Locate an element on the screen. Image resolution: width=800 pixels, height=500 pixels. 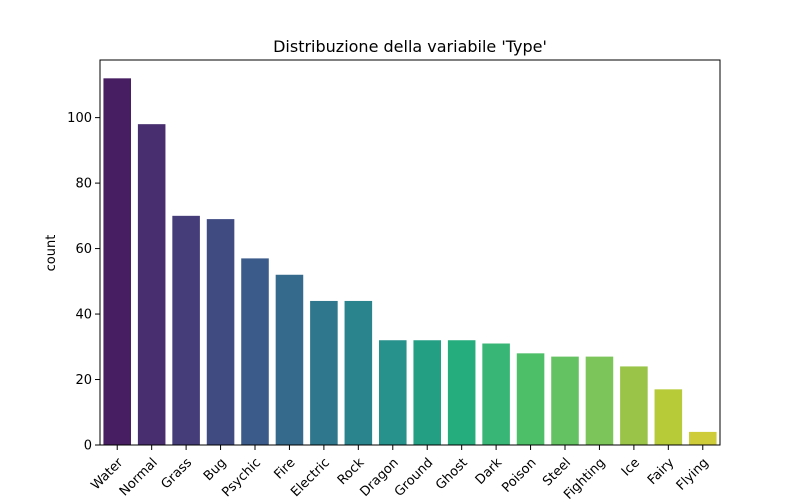
bar-water is located at coordinates (117, 261).